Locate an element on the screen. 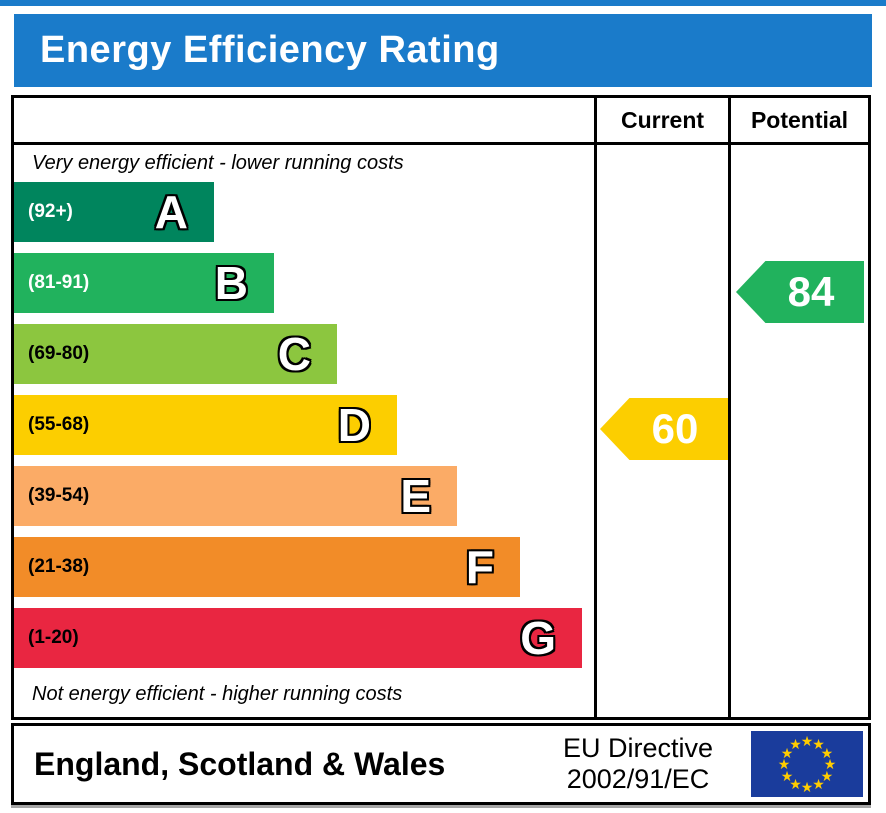 This screenshot has width=886, height=813. page-header: Energy Efficiency Rating is located at coordinates (443, 50).